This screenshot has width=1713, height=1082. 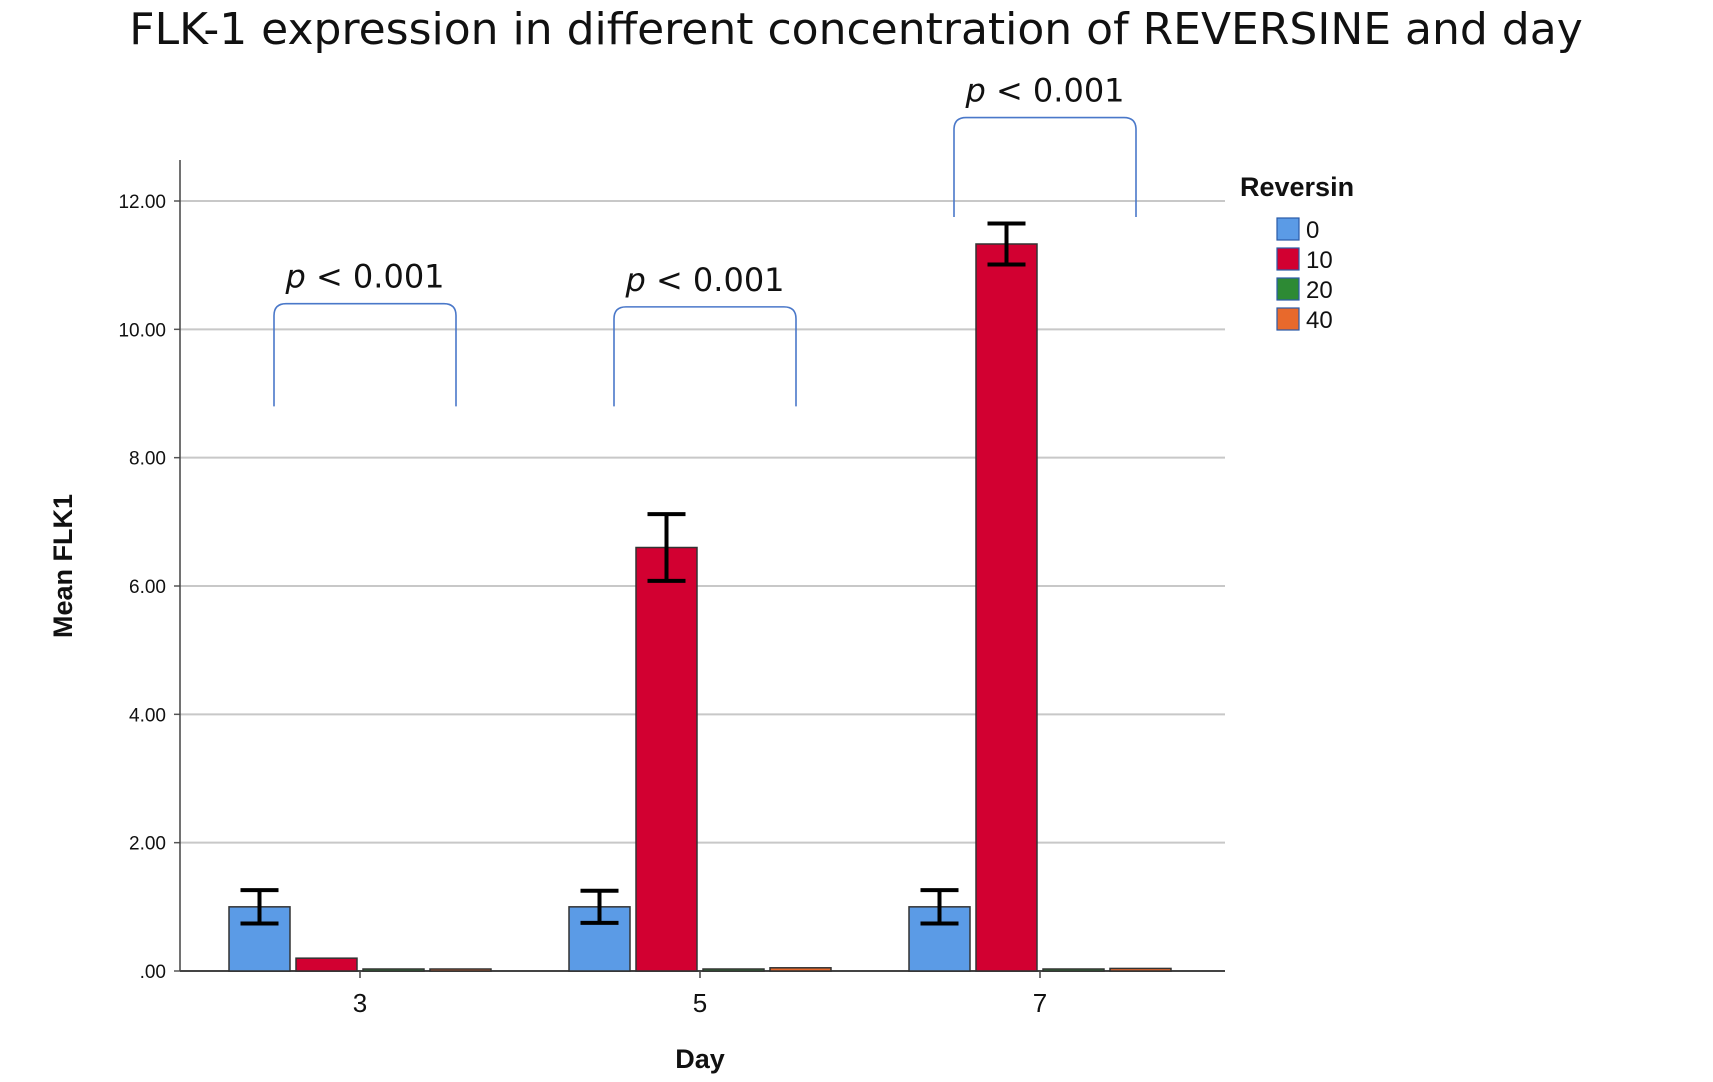 What do you see at coordinates (142, 330) in the screenshot?
I see `y-tick-label: 10.00` at bounding box center [142, 330].